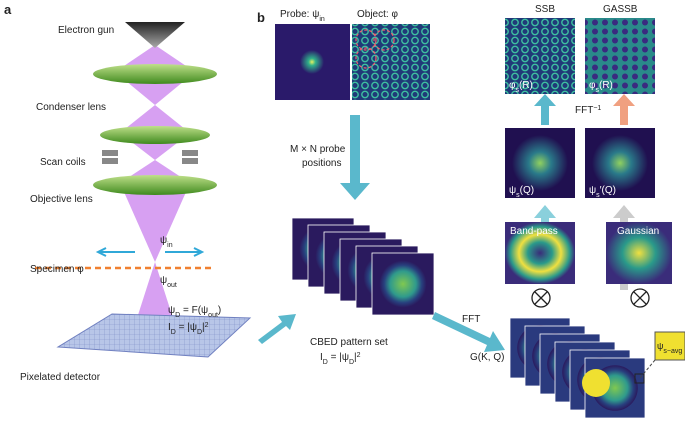 Image resolution: width=685 pixels, height=421 pixels. I want to click on label: ψout, so click(168, 282).